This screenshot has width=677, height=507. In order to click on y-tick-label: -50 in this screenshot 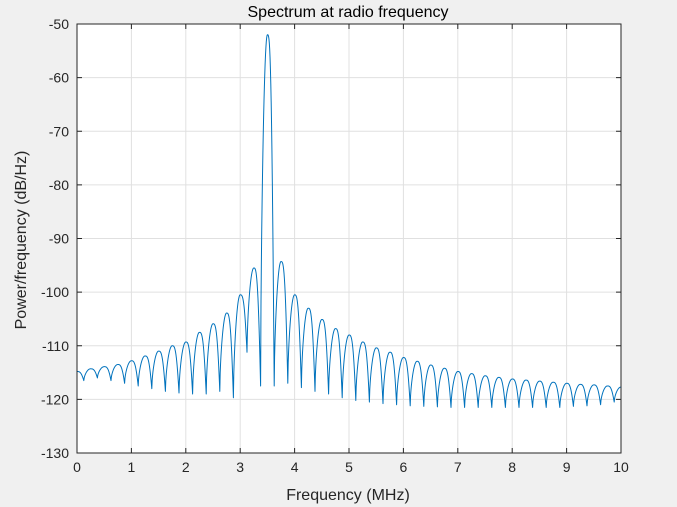, I will do `click(59, 24)`.